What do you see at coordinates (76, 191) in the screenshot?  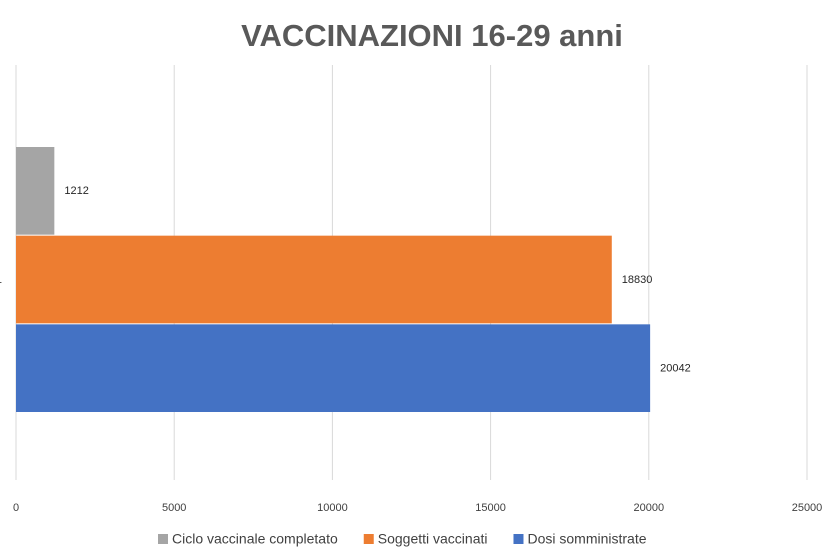 I see `value-label: 1212` at bounding box center [76, 191].